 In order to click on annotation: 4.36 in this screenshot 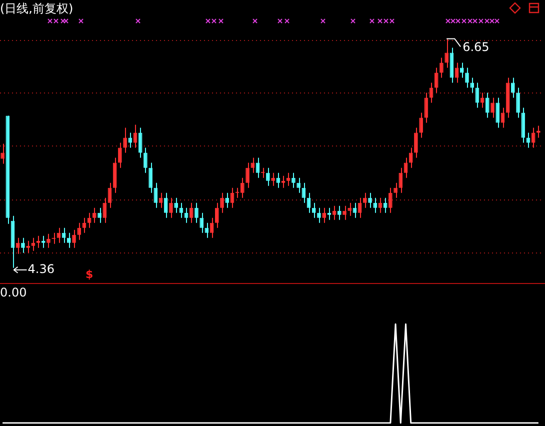, I will do `click(41, 269)`.